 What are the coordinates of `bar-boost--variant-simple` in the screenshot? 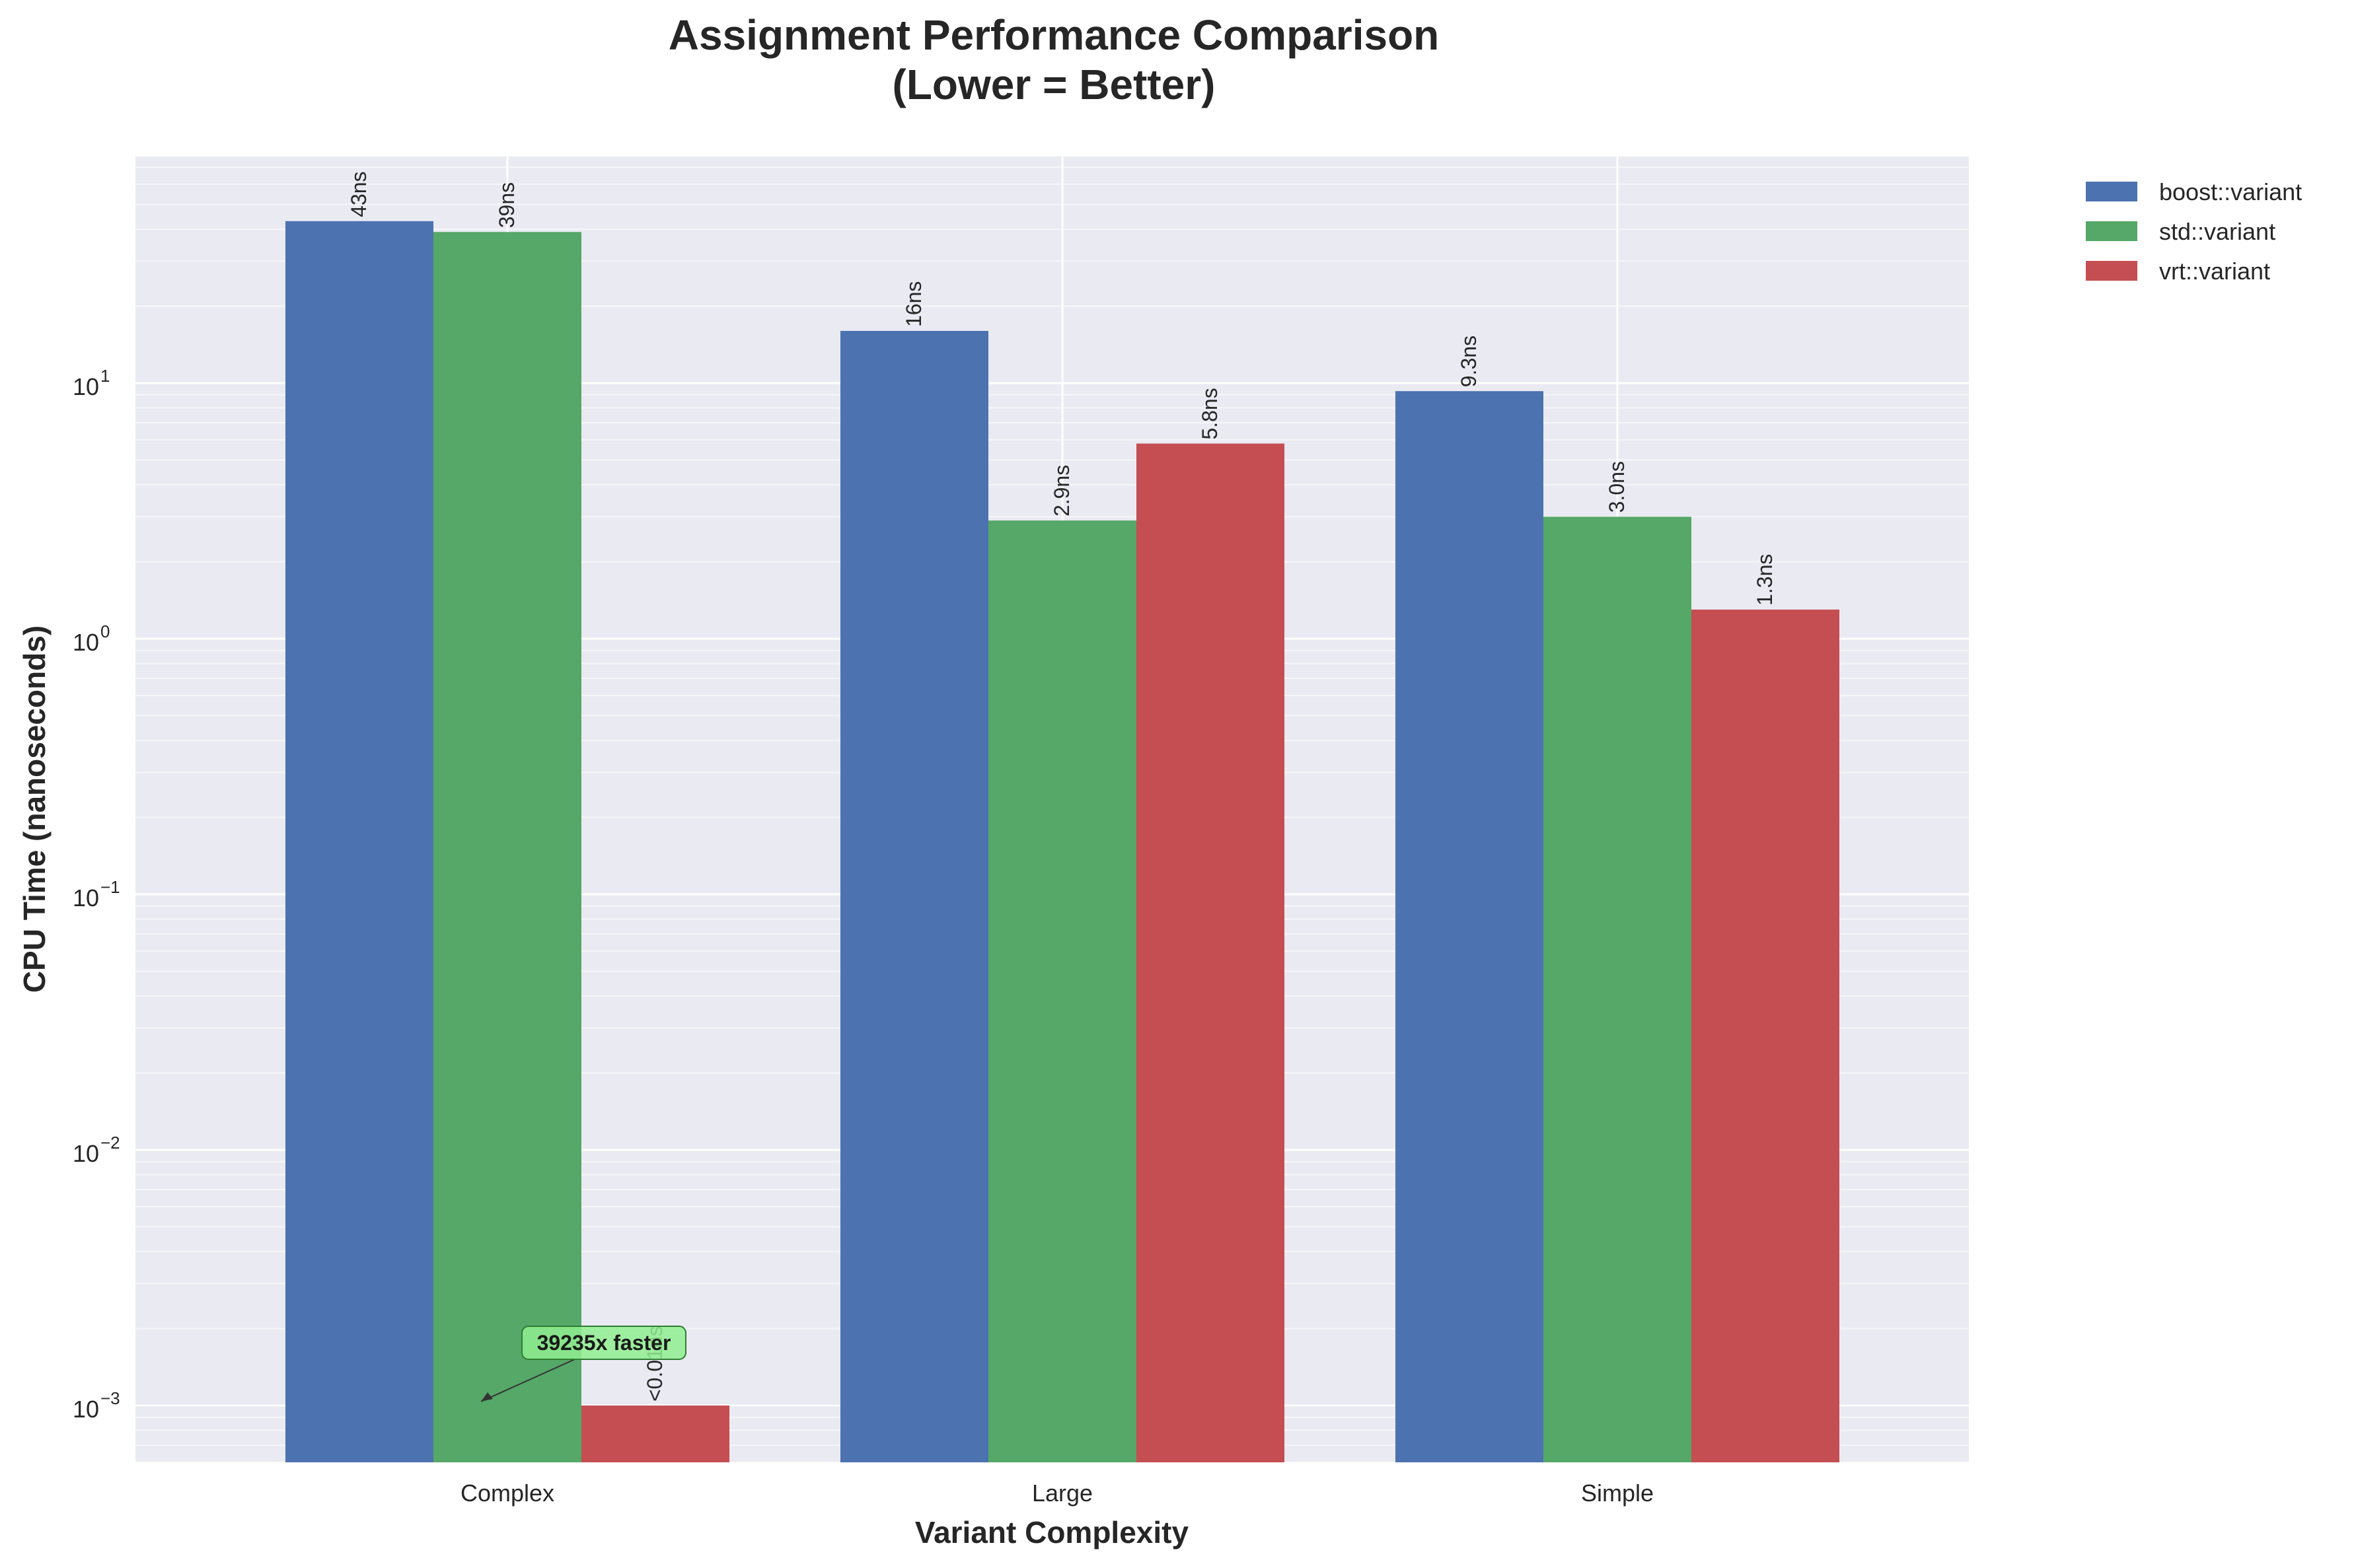 It's located at (1469, 927).